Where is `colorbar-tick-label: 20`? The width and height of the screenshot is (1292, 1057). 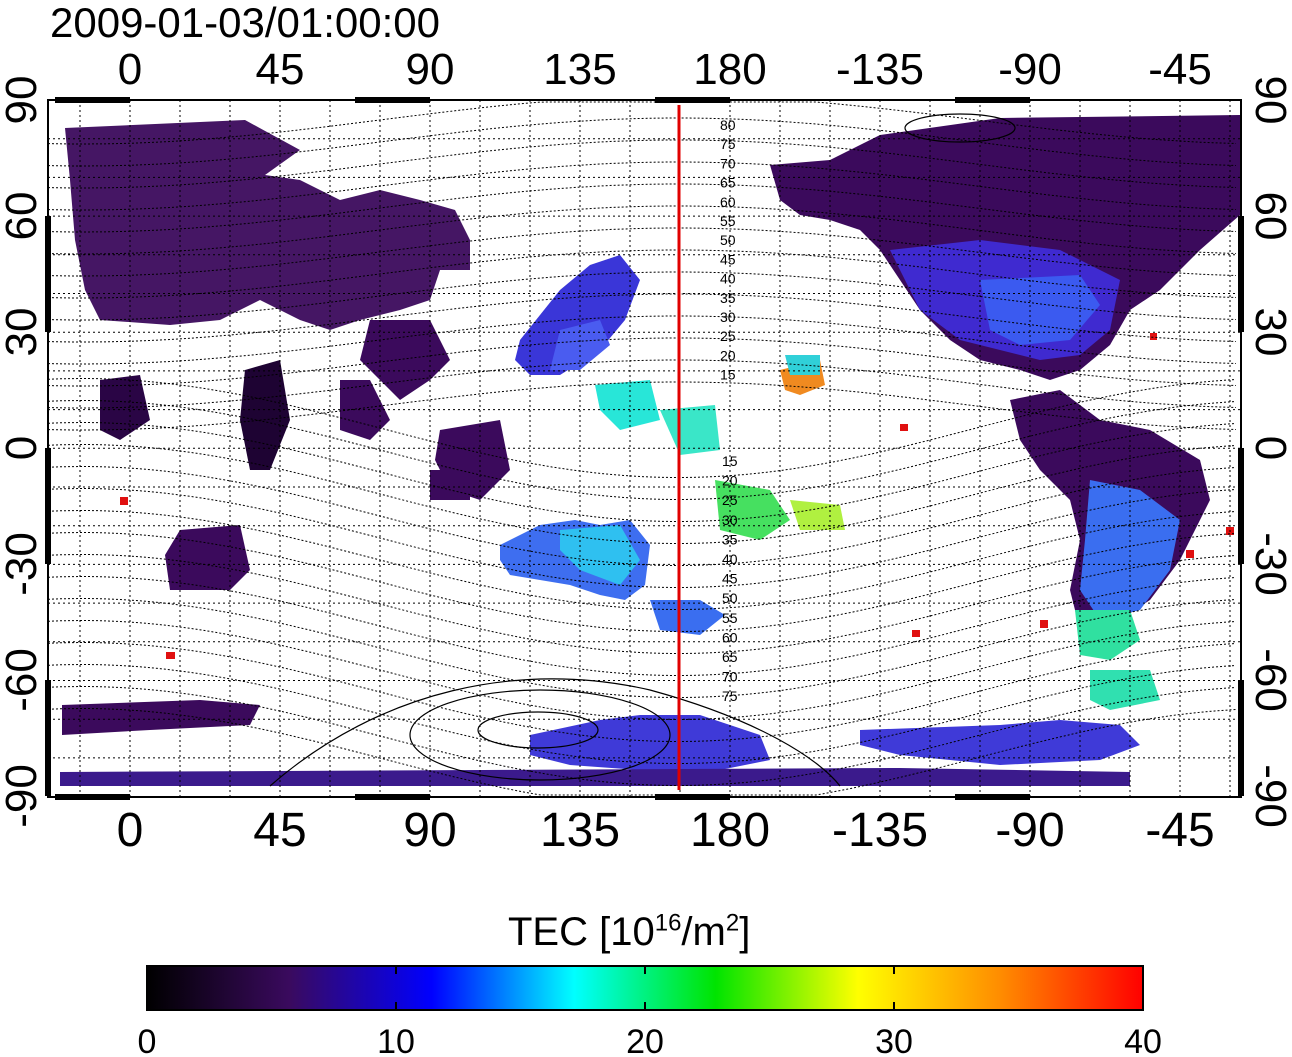
colorbar-tick-label: 20 is located at coordinates (645, 1040).